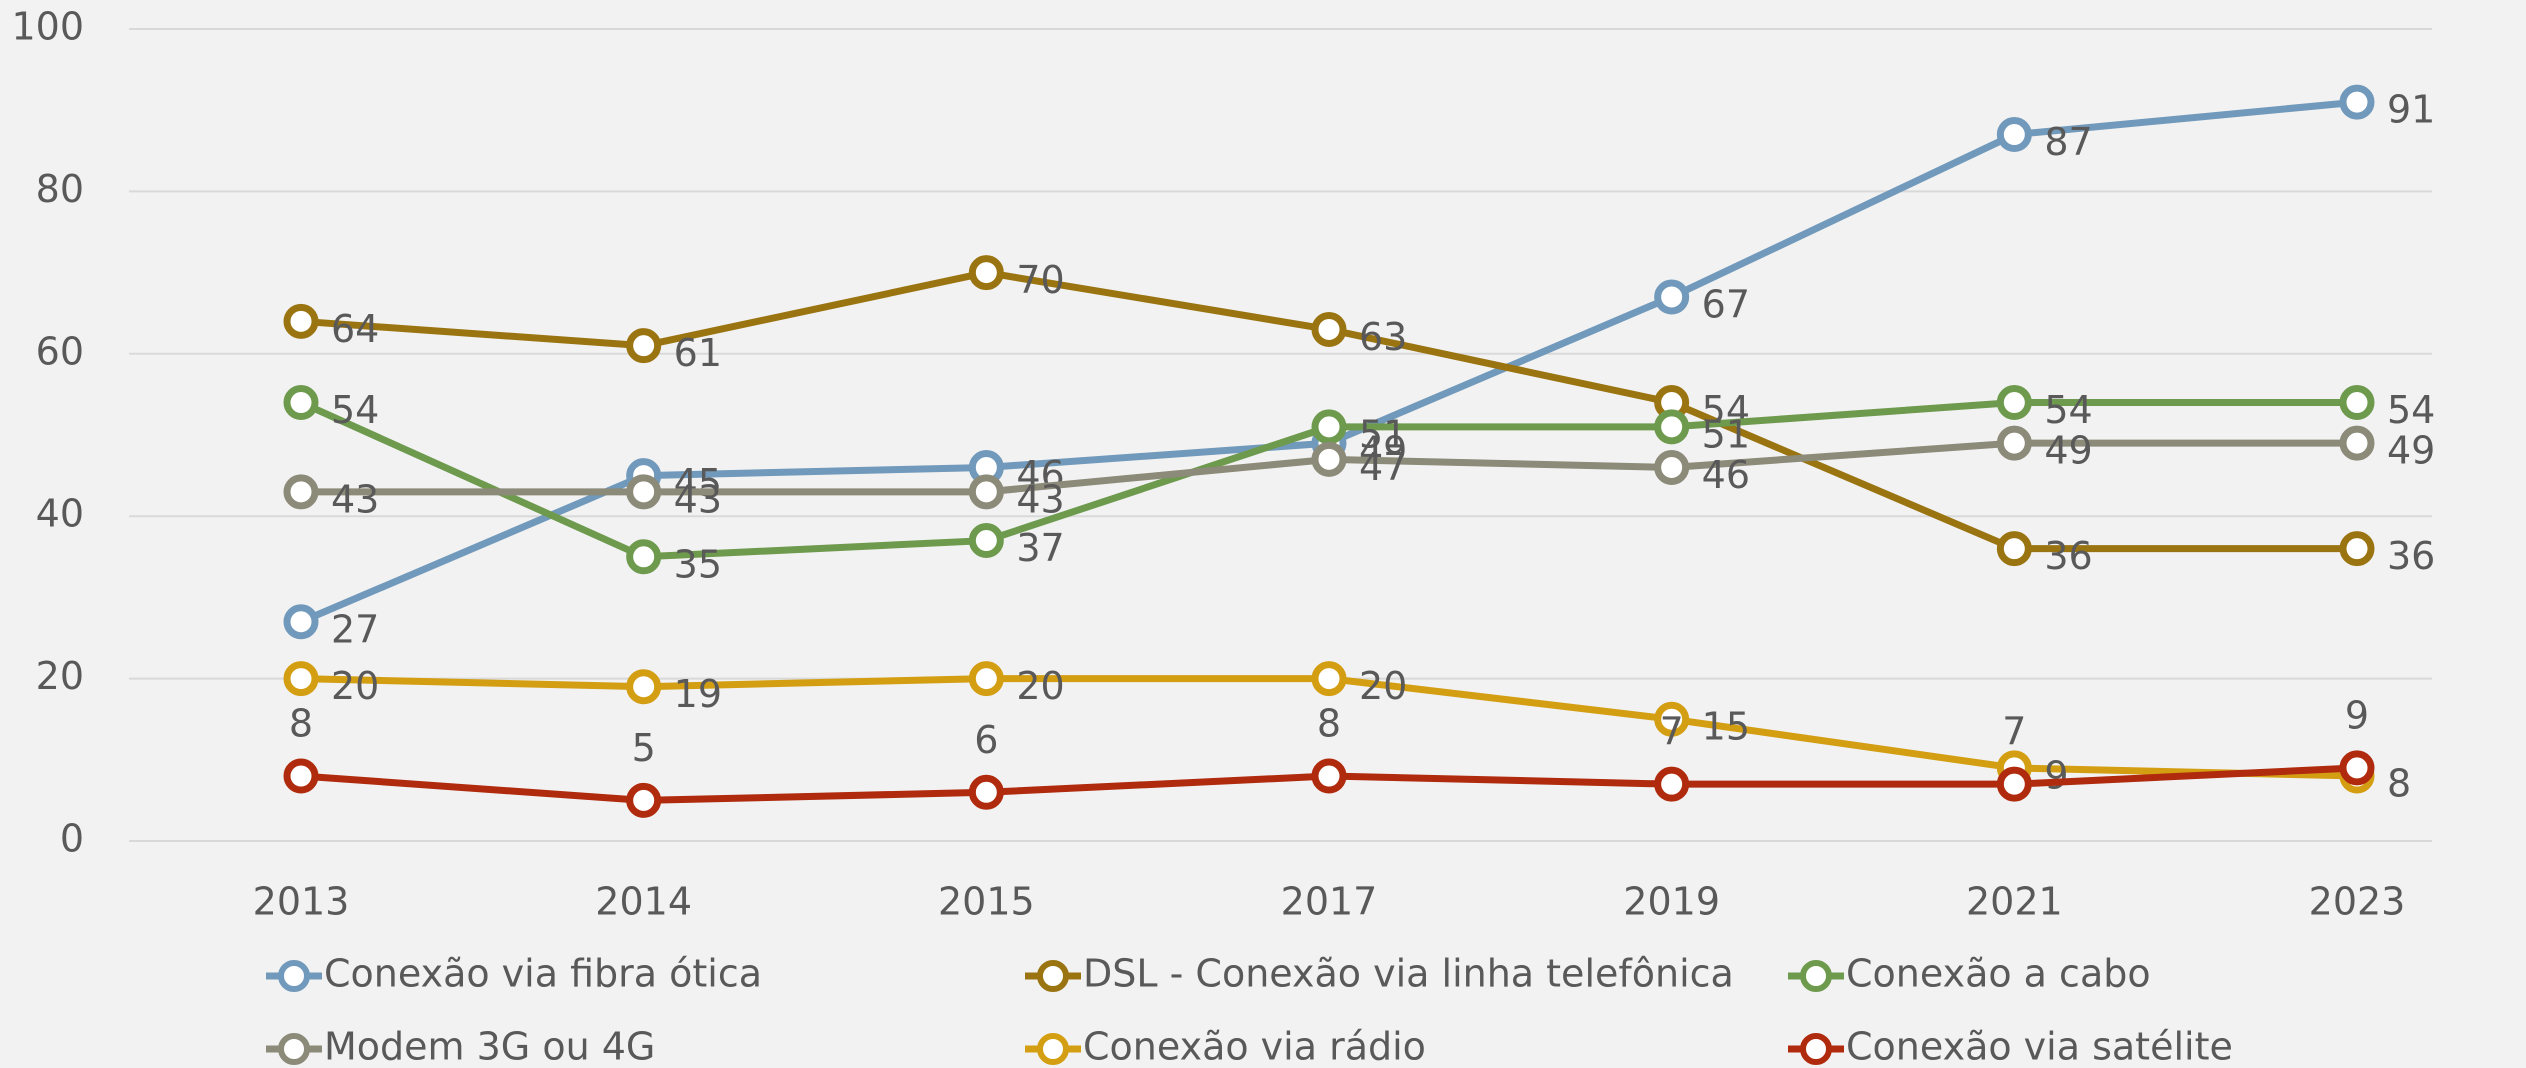  I want to click on data-label: 67, so click(1726, 304).